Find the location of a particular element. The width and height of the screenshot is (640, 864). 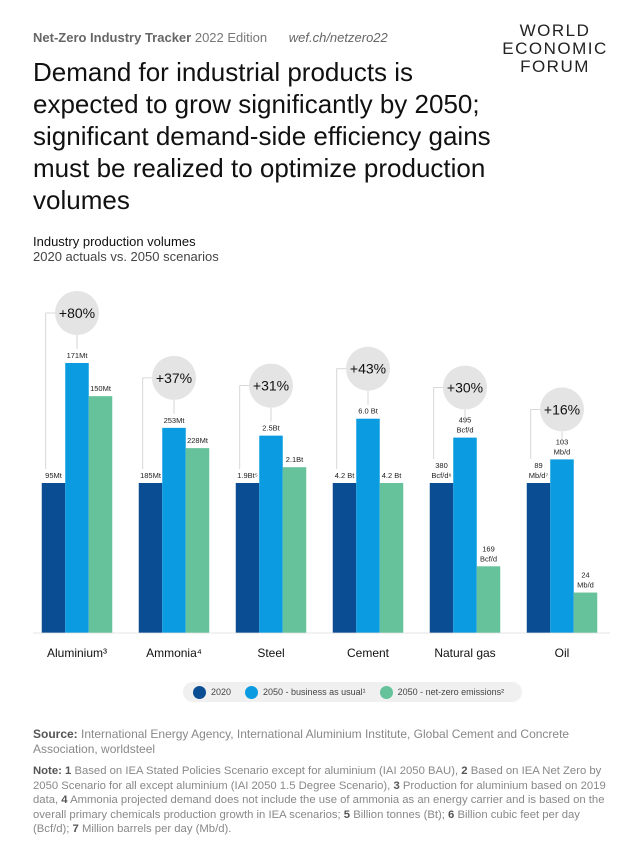

data-label: 253Mt is located at coordinates (175, 420).